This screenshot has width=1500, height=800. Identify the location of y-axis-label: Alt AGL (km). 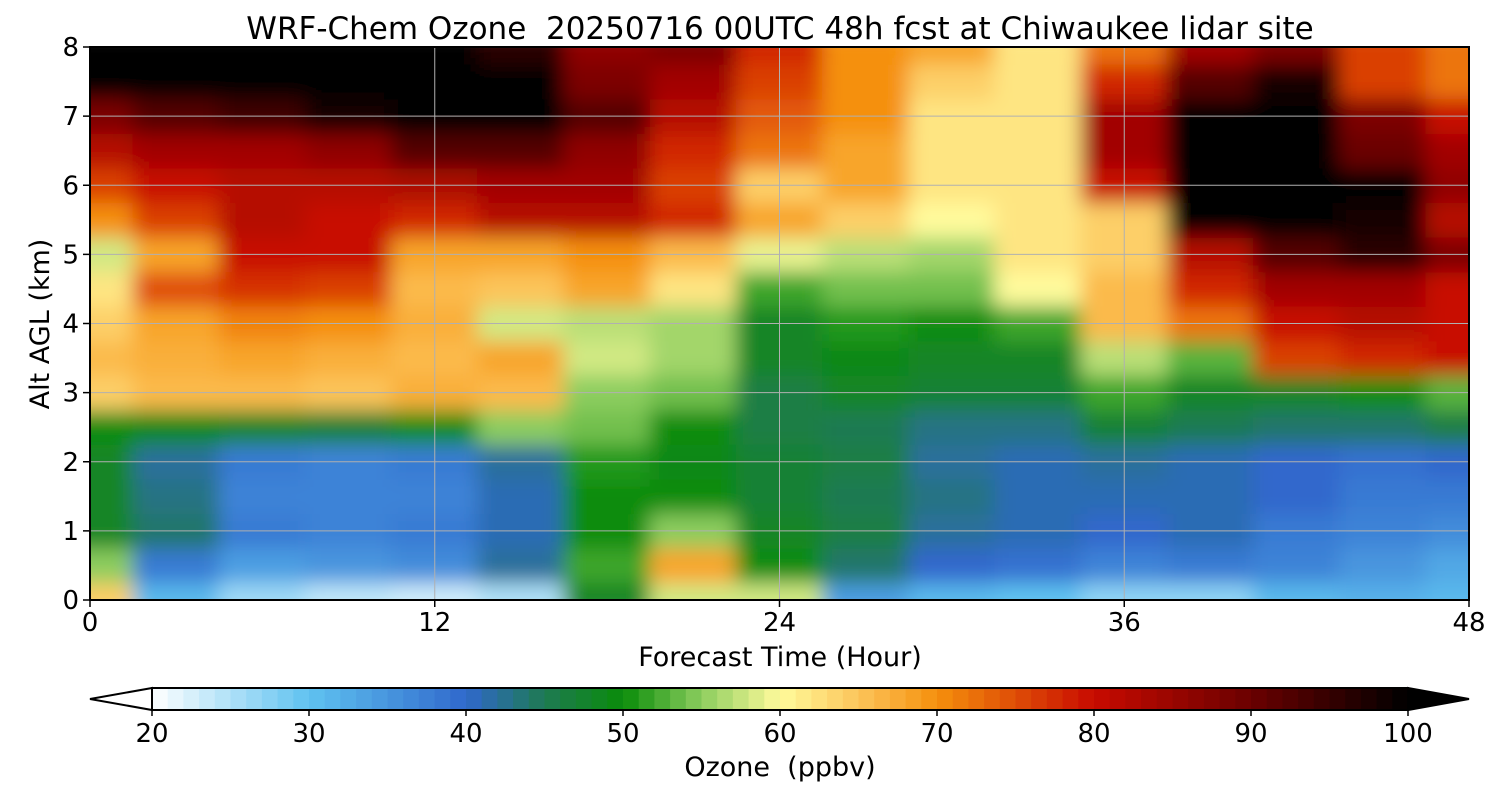
(40, 324).